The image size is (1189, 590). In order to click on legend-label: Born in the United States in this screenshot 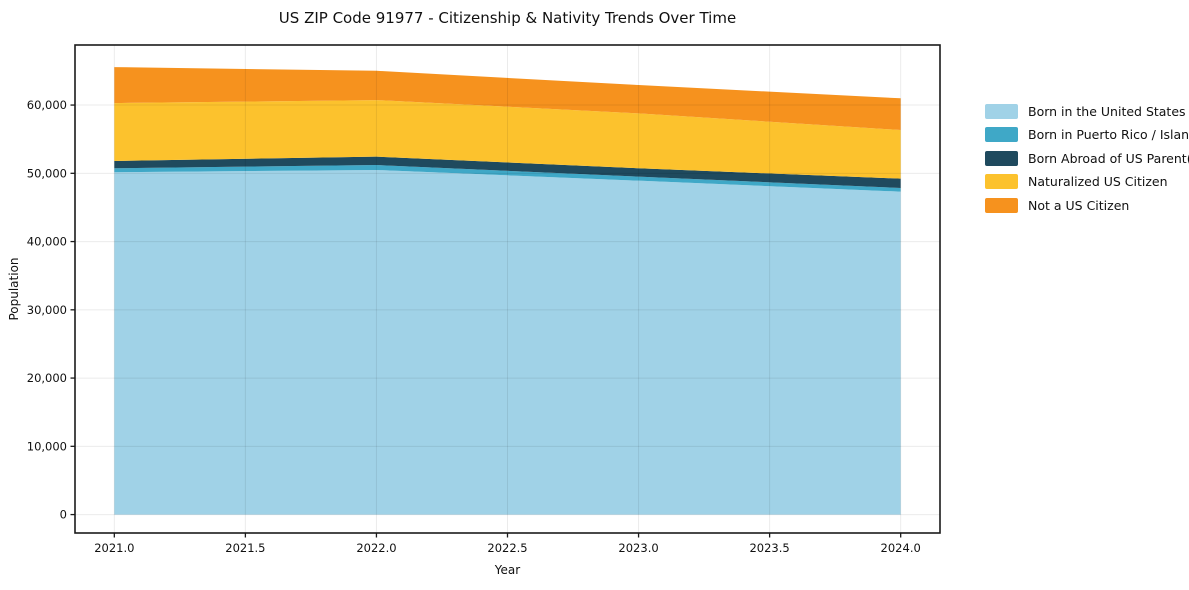, I will do `click(1107, 111)`.